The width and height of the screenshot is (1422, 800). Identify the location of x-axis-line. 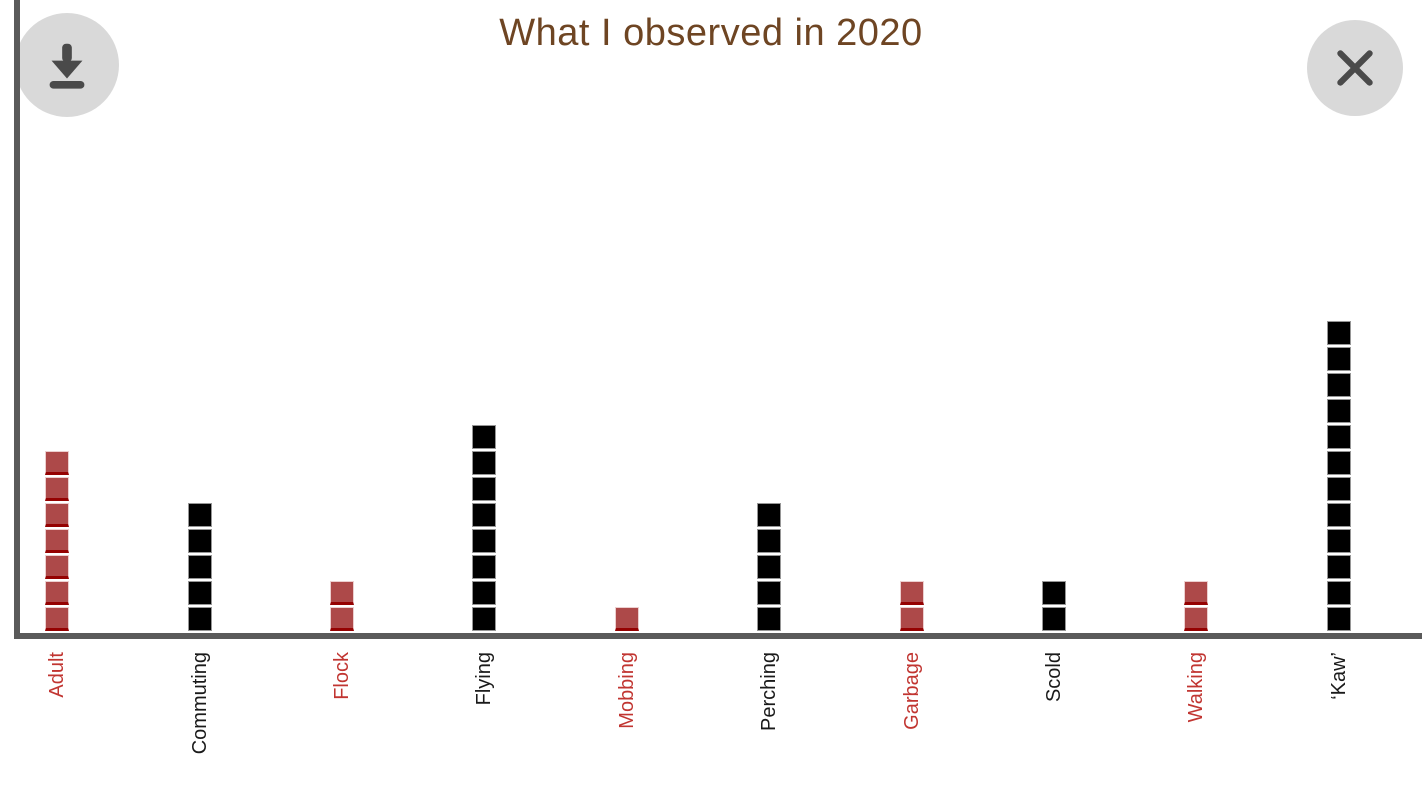
(718, 636).